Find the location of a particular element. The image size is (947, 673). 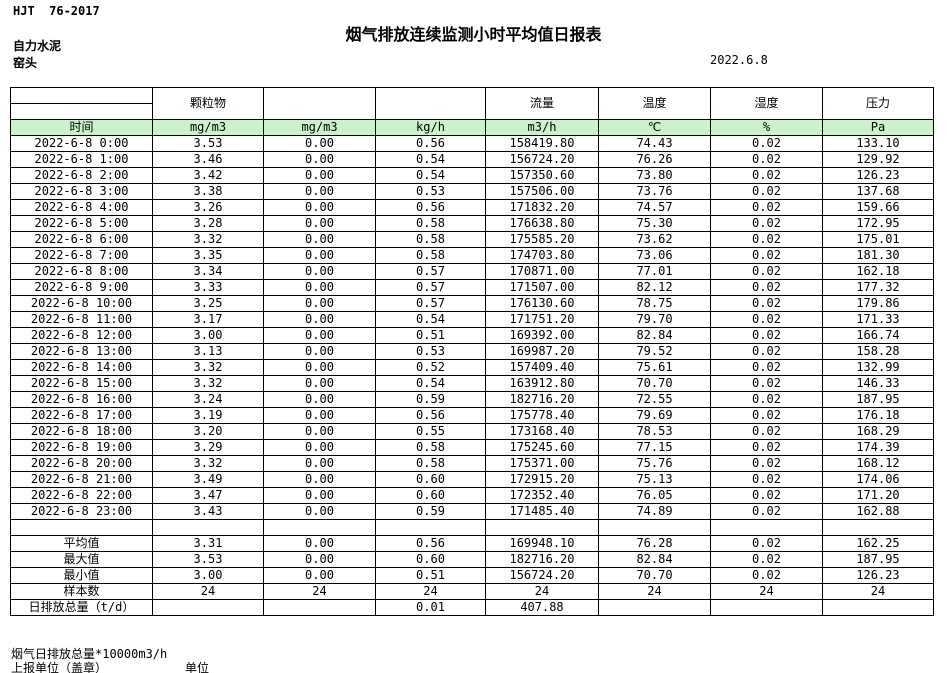

summary-label-cell: 最小值 is located at coordinates (81, 575).